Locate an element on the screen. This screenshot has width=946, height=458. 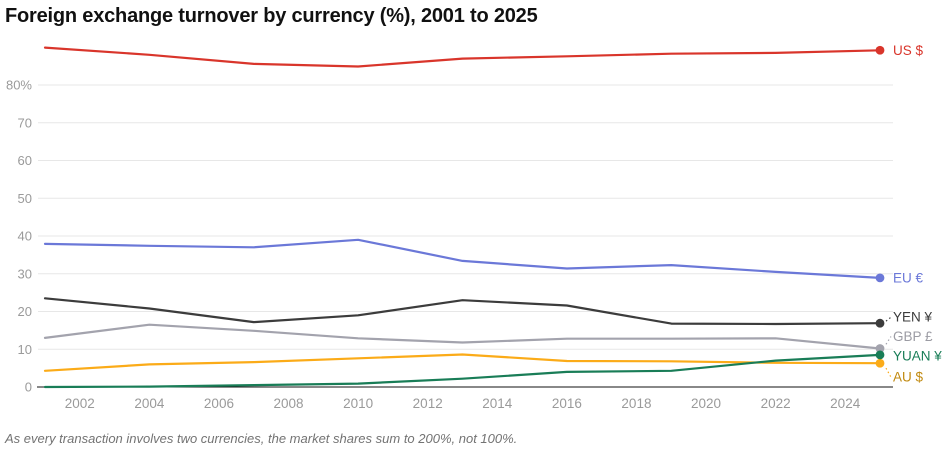
series-label: US $ is located at coordinates (908, 50).